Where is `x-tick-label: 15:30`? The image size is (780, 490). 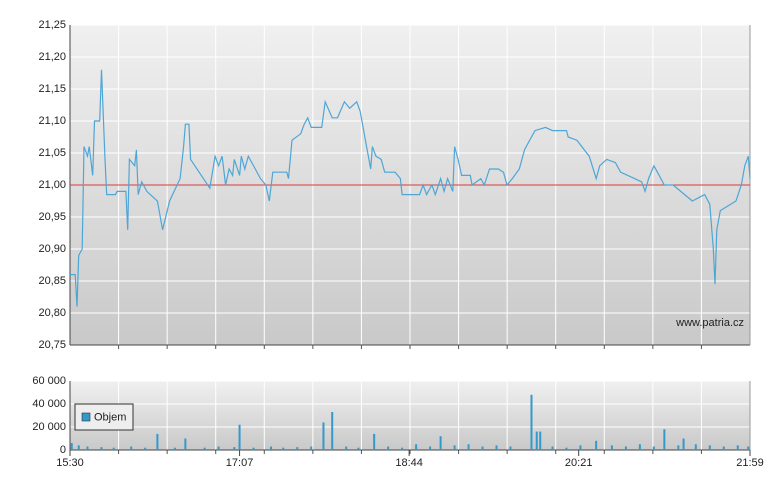
x-tick-label: 15:30 is located at coordinates (70, 463).